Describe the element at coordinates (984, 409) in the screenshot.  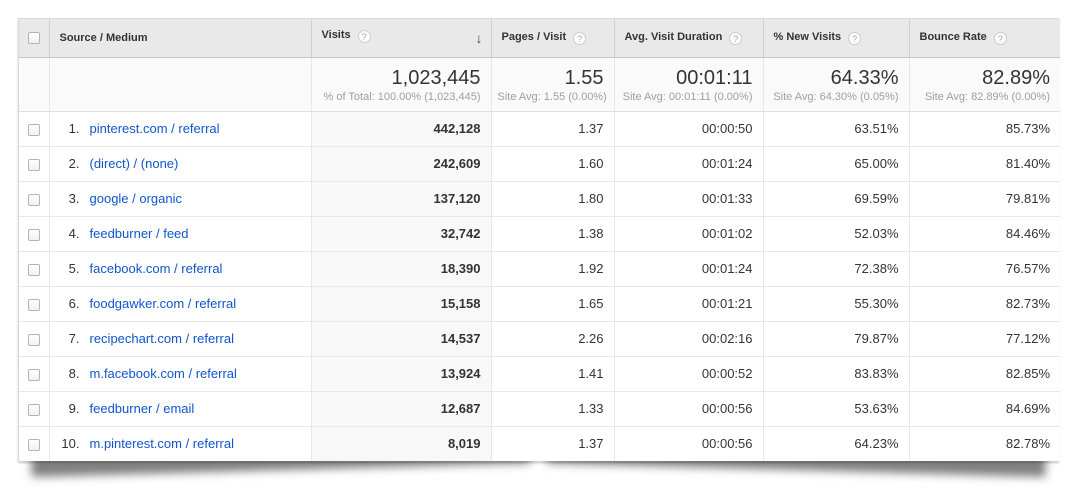
I see `bounce-rate-cell: 84.69%` at that location.